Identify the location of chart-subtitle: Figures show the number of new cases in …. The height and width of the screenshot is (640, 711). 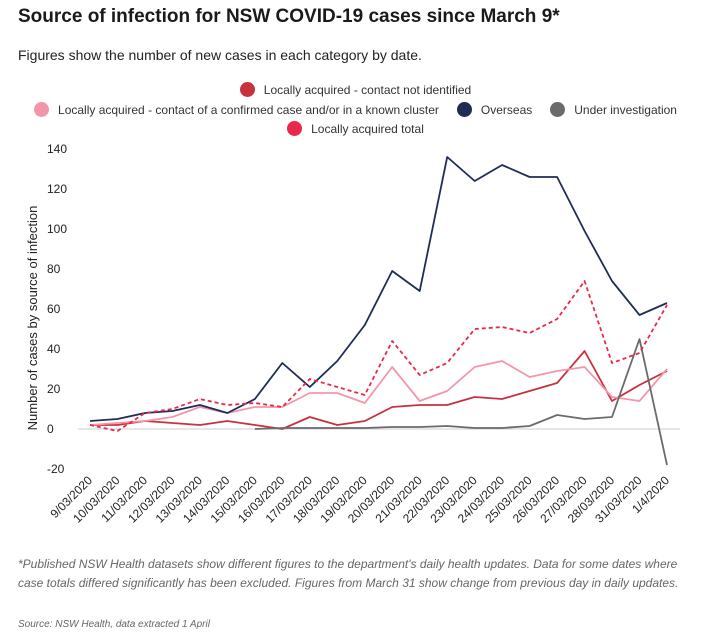
(220, 55).